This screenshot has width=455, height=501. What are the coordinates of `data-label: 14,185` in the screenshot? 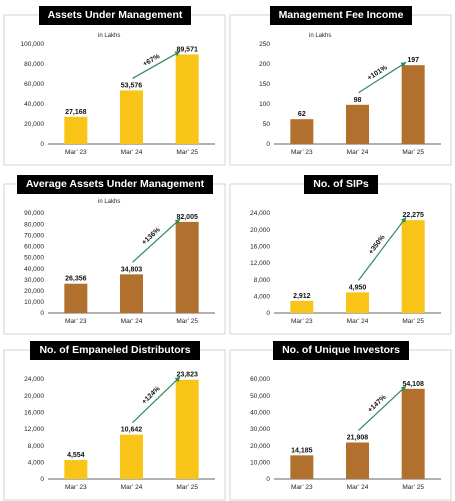 It's located at (302, 450).